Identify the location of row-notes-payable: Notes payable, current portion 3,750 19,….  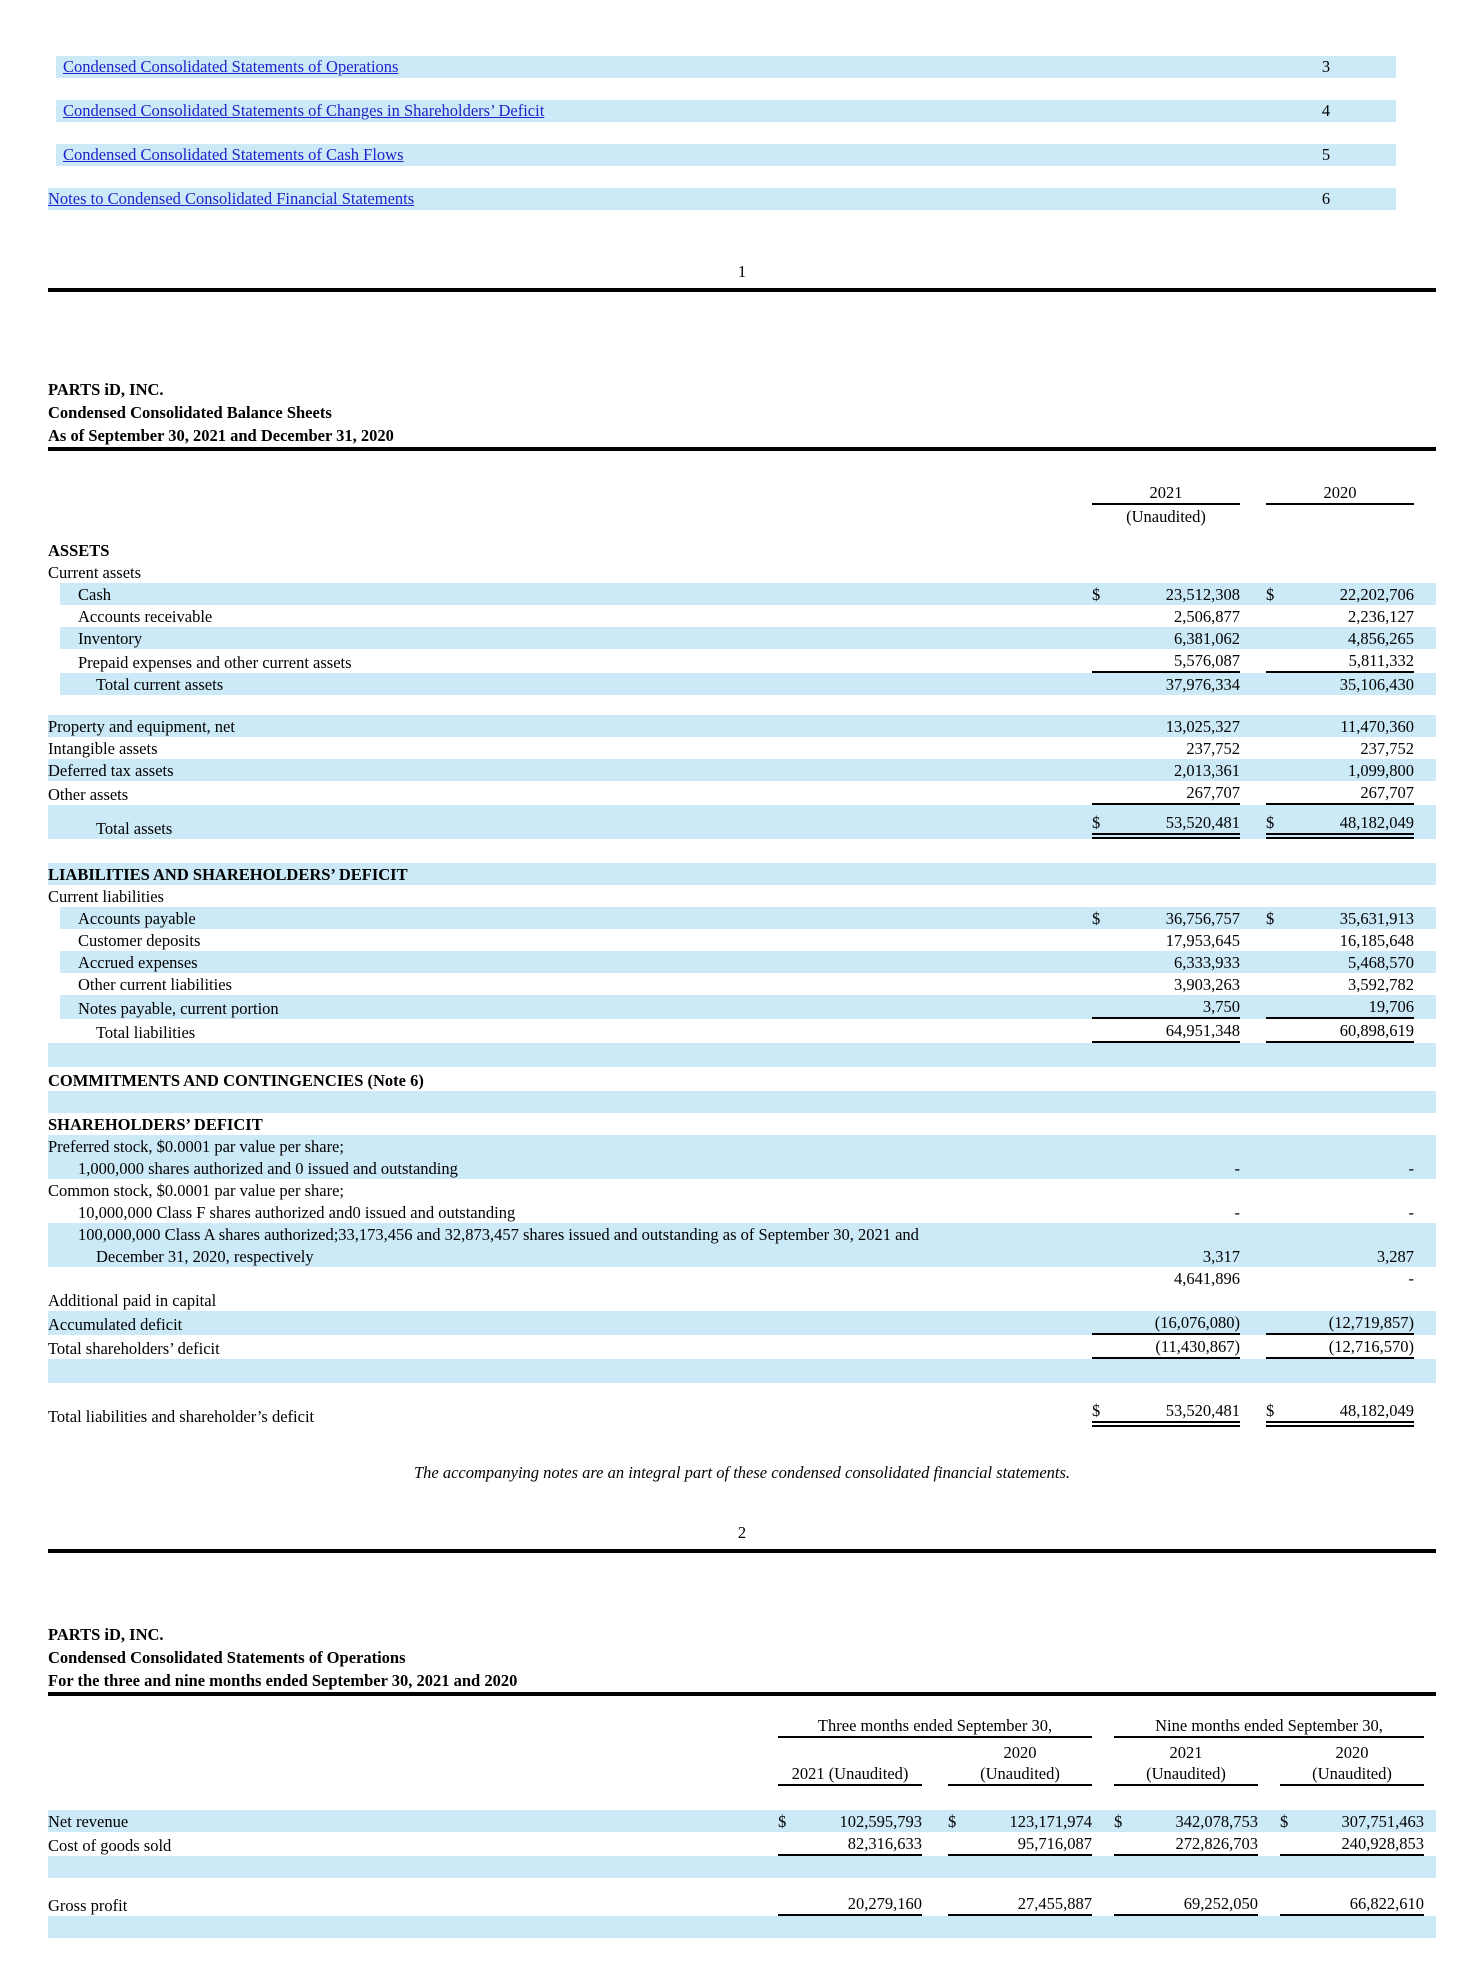
(742, 1007).